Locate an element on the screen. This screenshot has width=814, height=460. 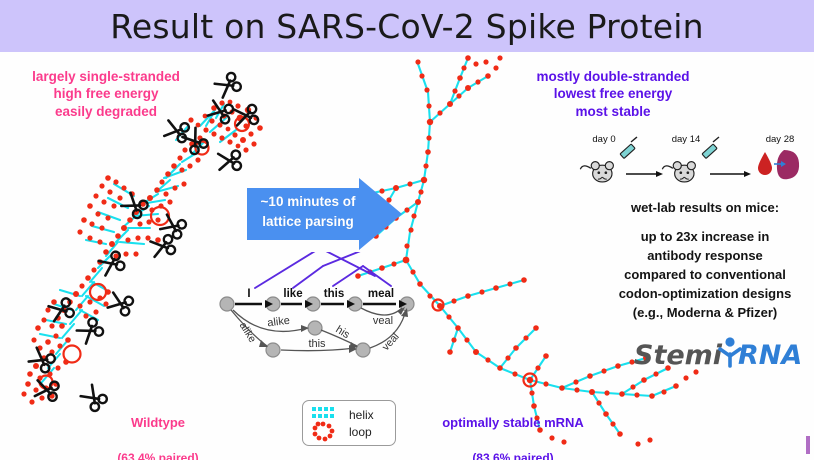
wildtype-paired: (63.4% paired) is located at coordinates (158, 455).